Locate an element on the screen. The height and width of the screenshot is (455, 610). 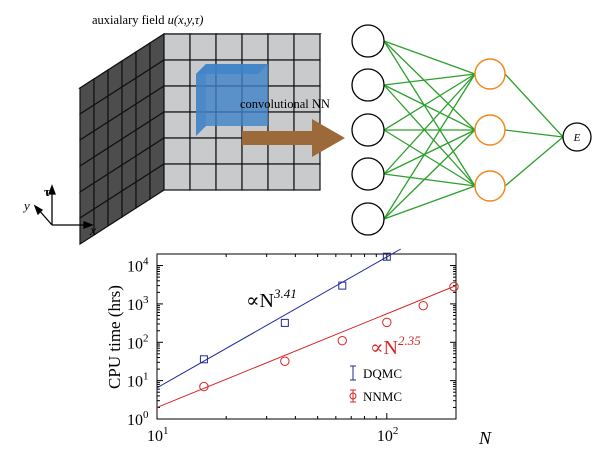
highlight-cube-front is located at coordinates (237, 95).